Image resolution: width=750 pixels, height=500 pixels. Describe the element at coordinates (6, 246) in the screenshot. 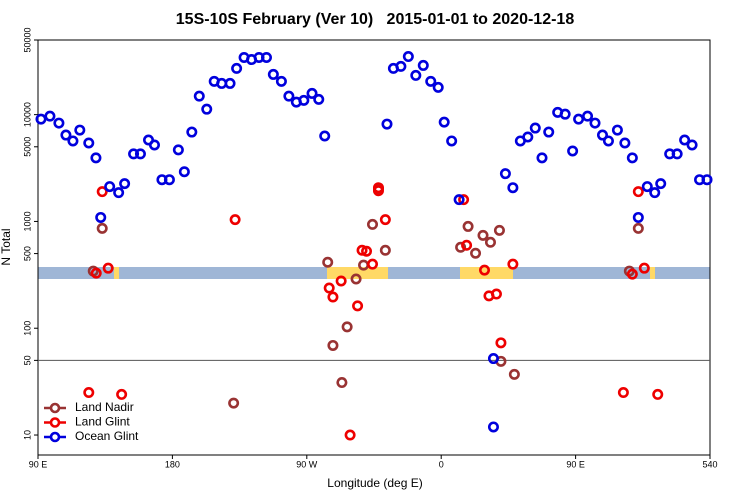

I see `y-axis-label: N Total` at that location.